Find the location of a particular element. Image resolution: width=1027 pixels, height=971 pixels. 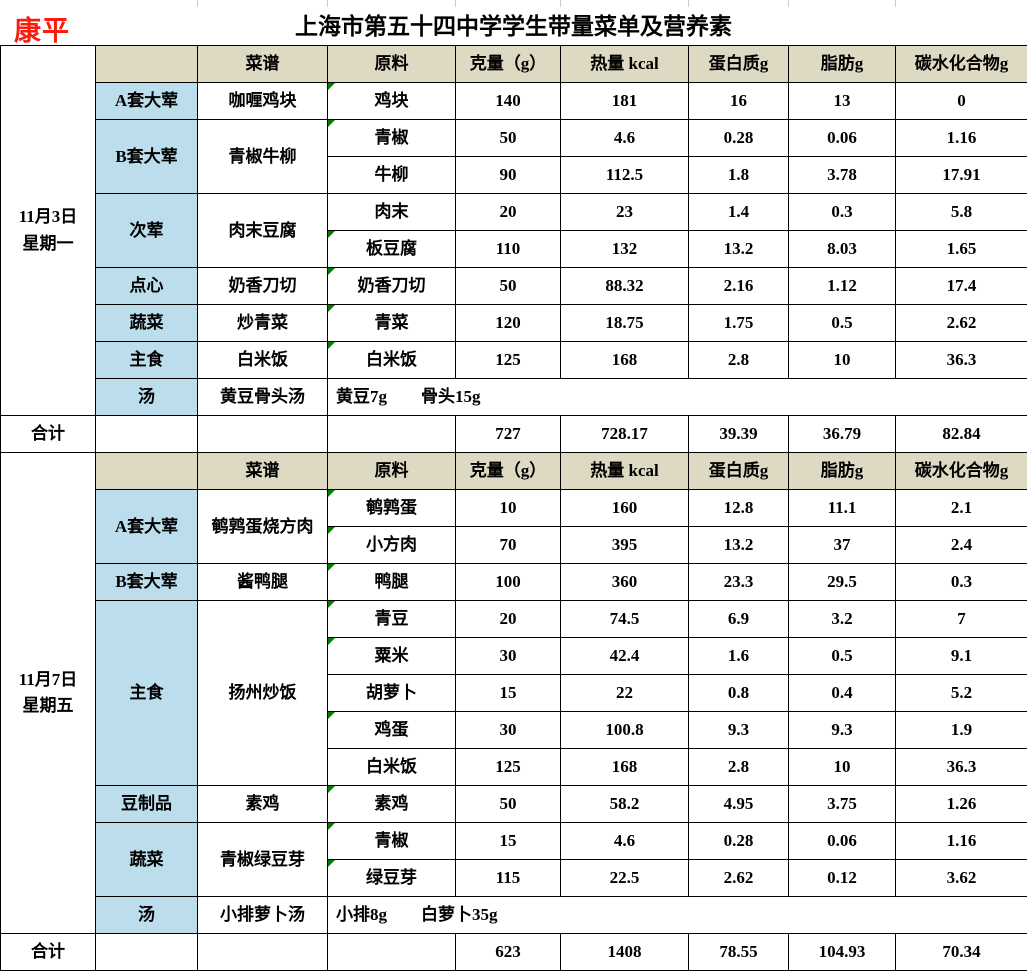

dish-cell: 素鸡 is located at coordinates (263, 804).